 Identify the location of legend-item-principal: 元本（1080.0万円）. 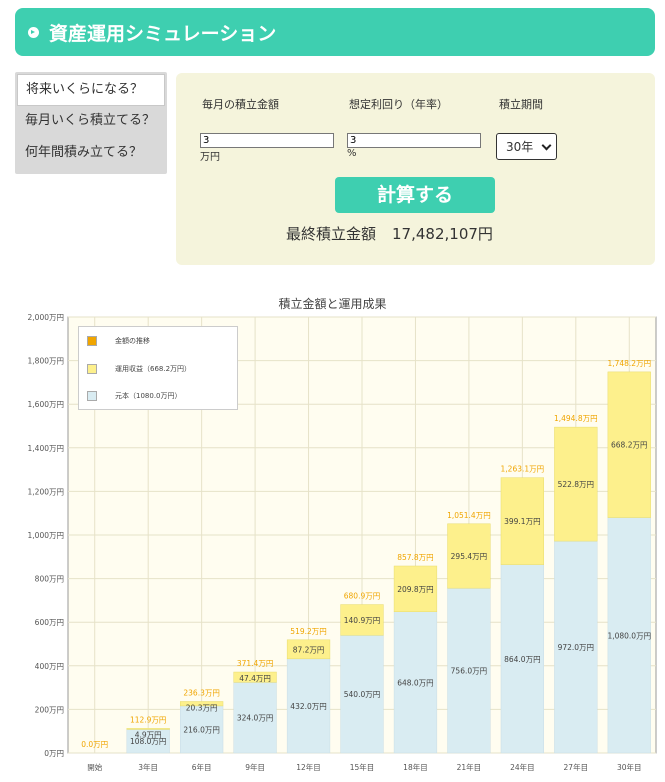
(134, 396).